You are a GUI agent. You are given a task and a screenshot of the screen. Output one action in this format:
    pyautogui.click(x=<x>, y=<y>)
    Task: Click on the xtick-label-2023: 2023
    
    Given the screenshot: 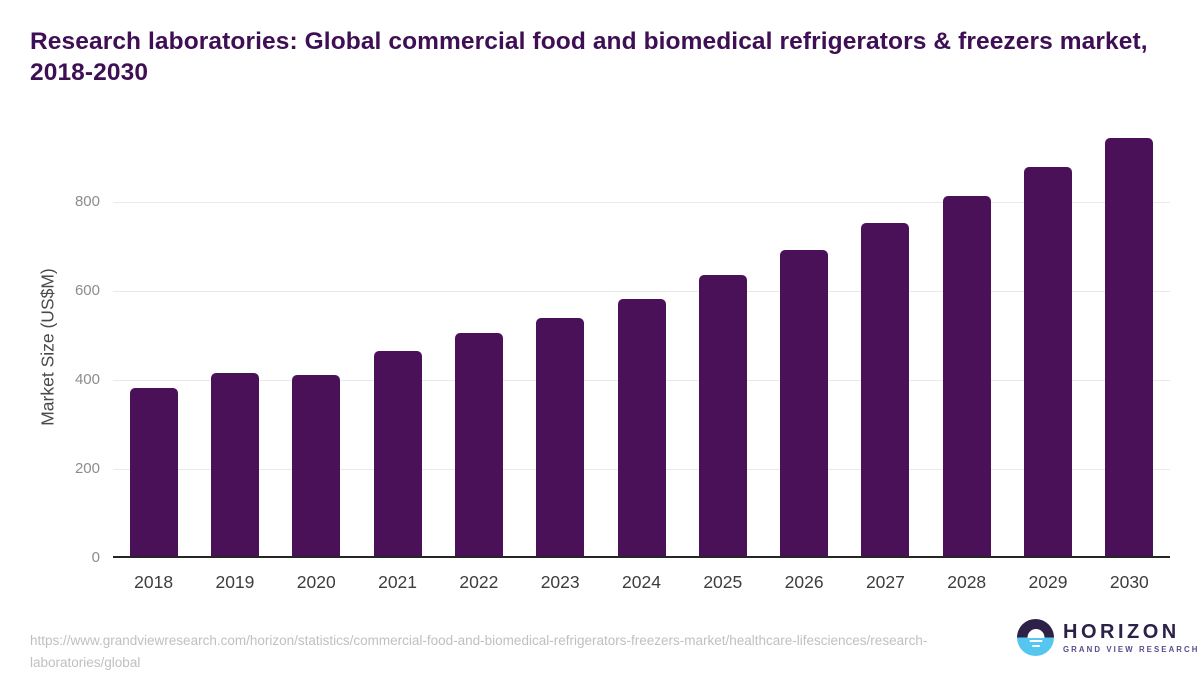 What is the action you would take?
    pyautogui.click(x=560, y=582)
    